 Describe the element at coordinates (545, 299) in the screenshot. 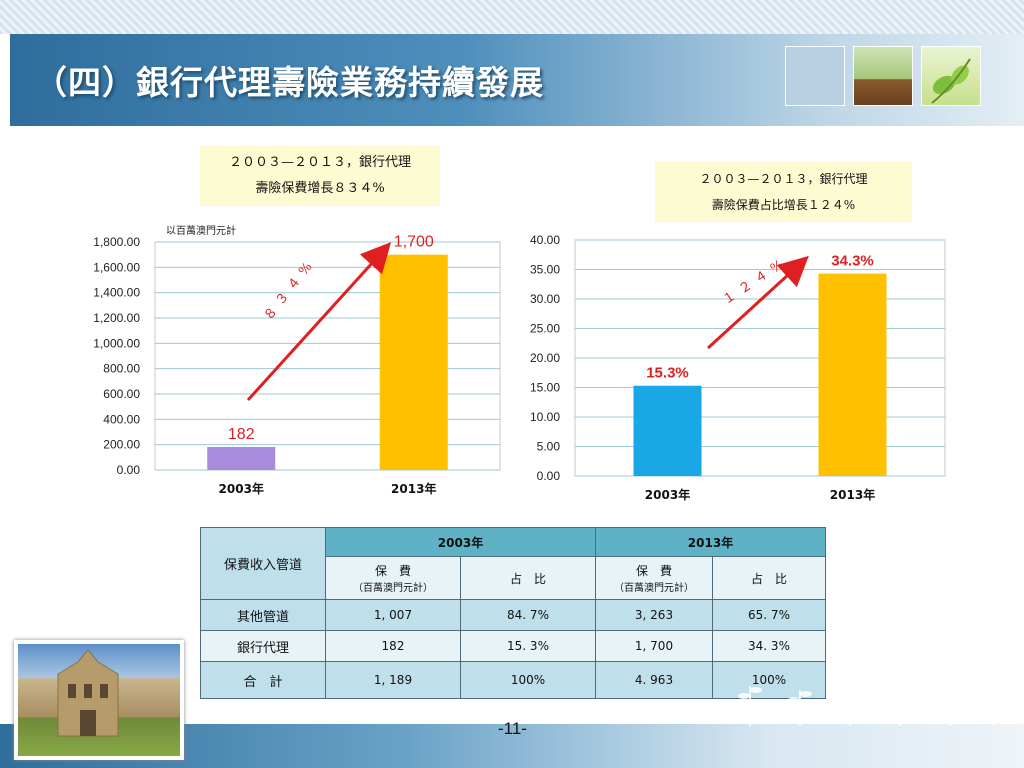

I see `y-tick-label: 30.00` at that location.